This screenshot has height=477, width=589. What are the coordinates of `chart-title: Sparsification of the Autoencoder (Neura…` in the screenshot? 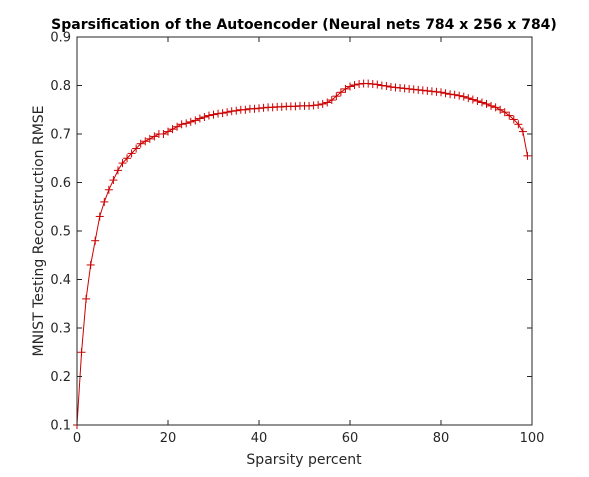 It's located at (304, 25).